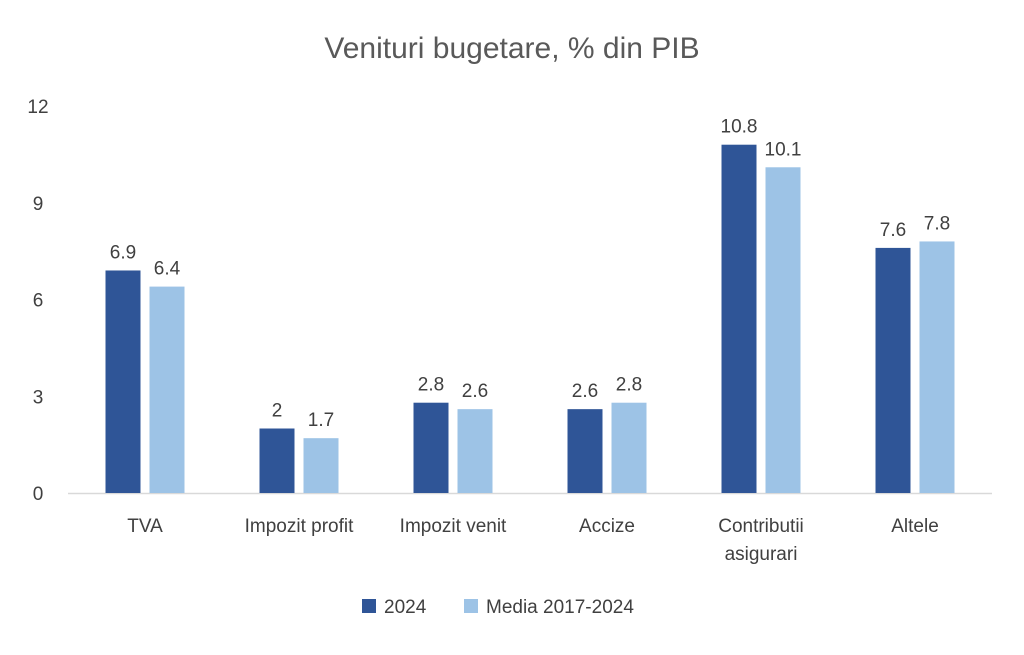 Image resolution: width=1024 pixels, height=655 pixels. What do you see at coordinates (739, 127) in the screenshot?
I see `data-label: 10.8` at bounding box center [739, 127].